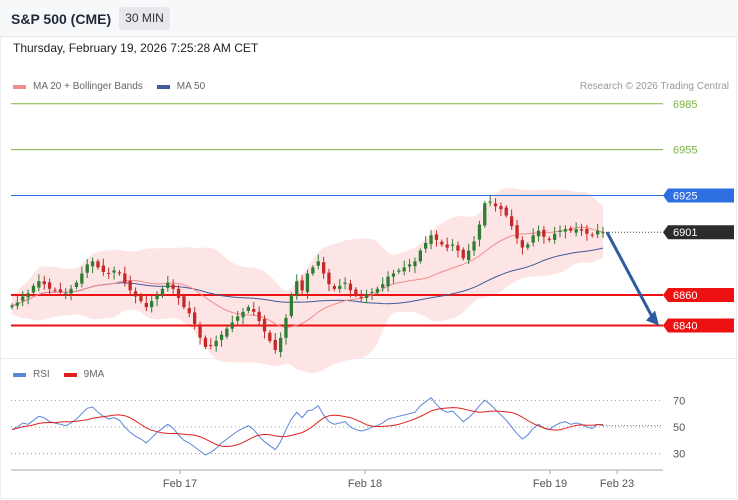 The image size is (738, 500). What do you see at coordinates (685, 197) in the screenshot?
I see `pivot-level-label: 6925` at bounding box center [685, 197].